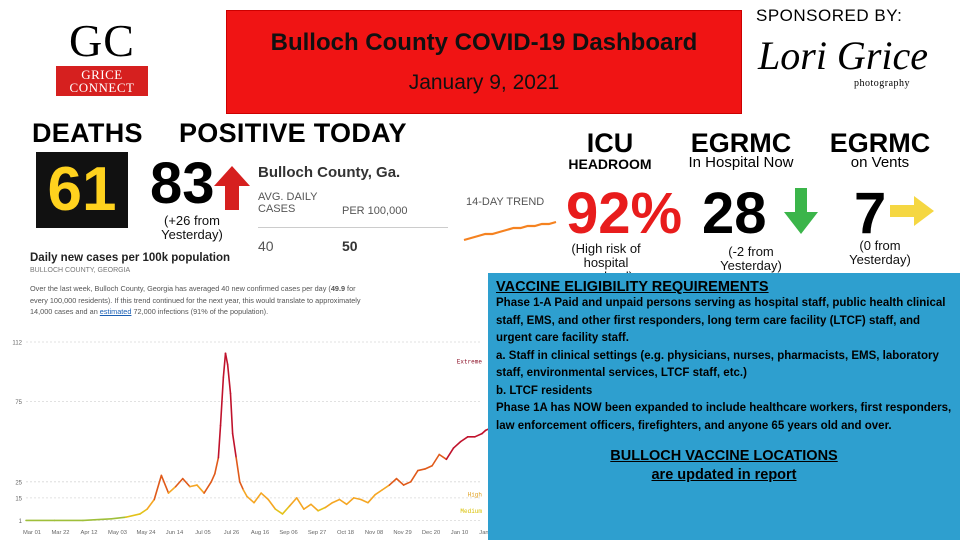 The height and width of the screenshot is (540, 960). Describe the element at coordinates (724, 475) in the screenshot. I see `vaccine-locations-line2: are updated in report` at that location.